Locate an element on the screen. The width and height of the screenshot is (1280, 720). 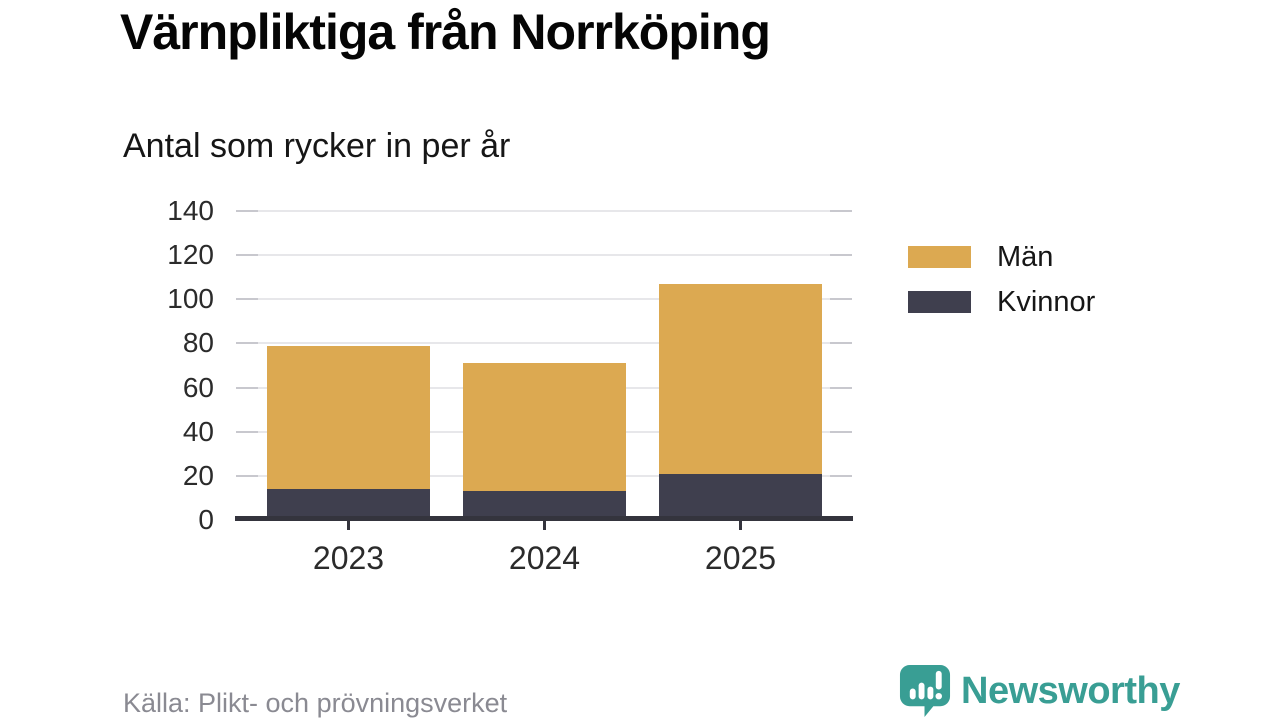
chart-subtitle: Antal som rycker in per år is located at coordinates (317, 146).